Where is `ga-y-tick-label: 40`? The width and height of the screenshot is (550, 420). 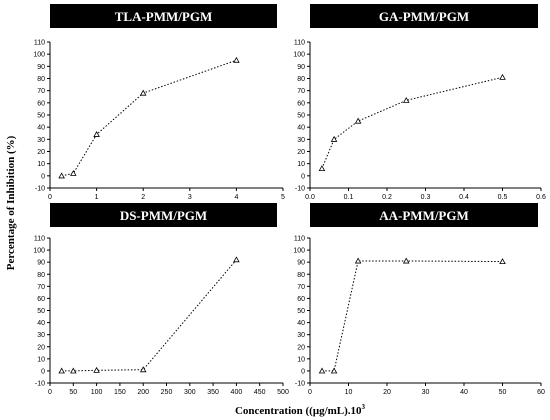 ga-y-tick-label: 40 is located at coordinates (301, 128).